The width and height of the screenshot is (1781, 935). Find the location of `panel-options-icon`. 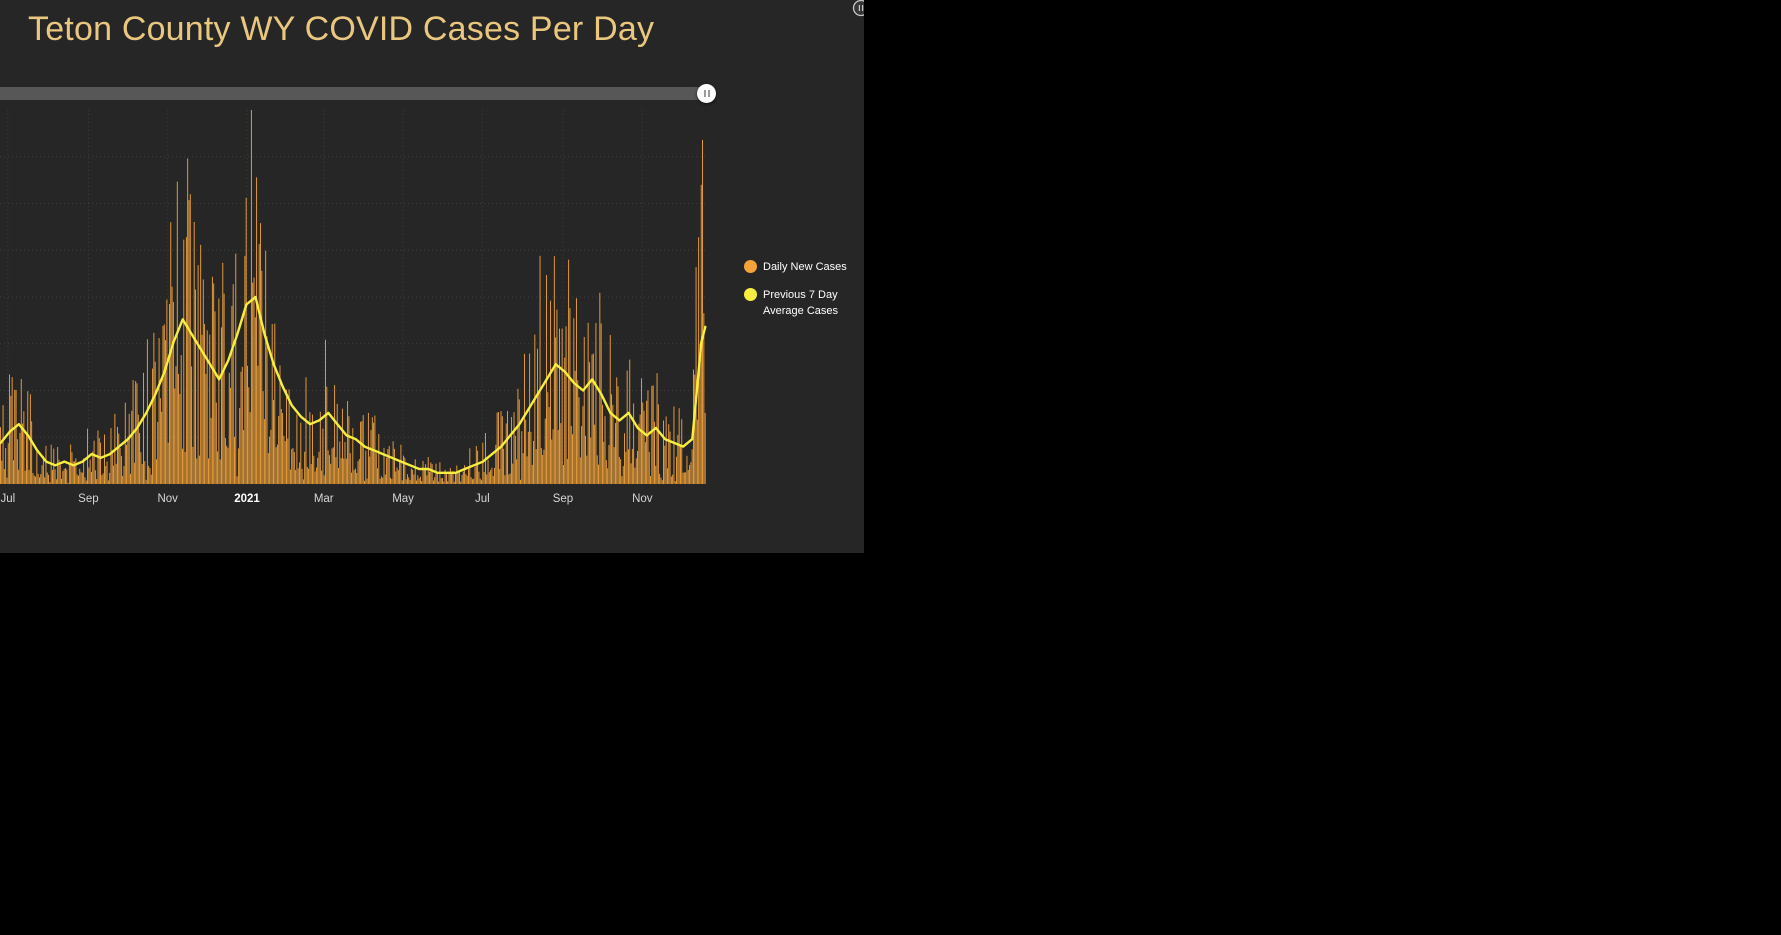

panel-options-icon is located at coordinates (857, 9).